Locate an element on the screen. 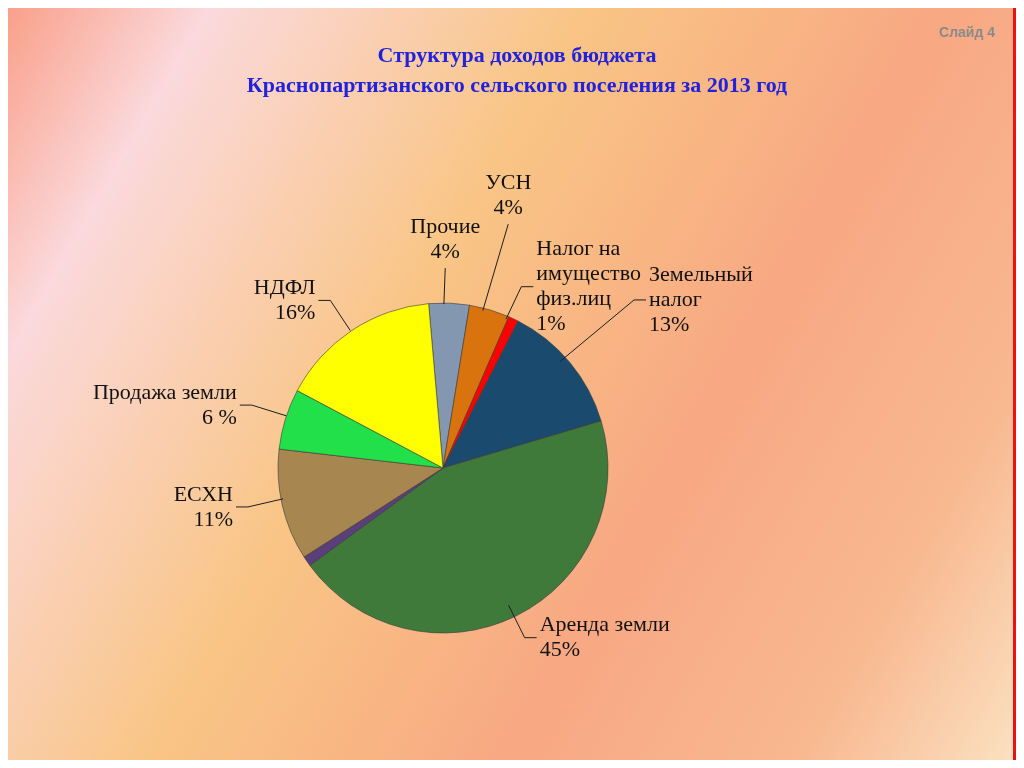  data-label: 6 % is located at coordinates (219, 416).